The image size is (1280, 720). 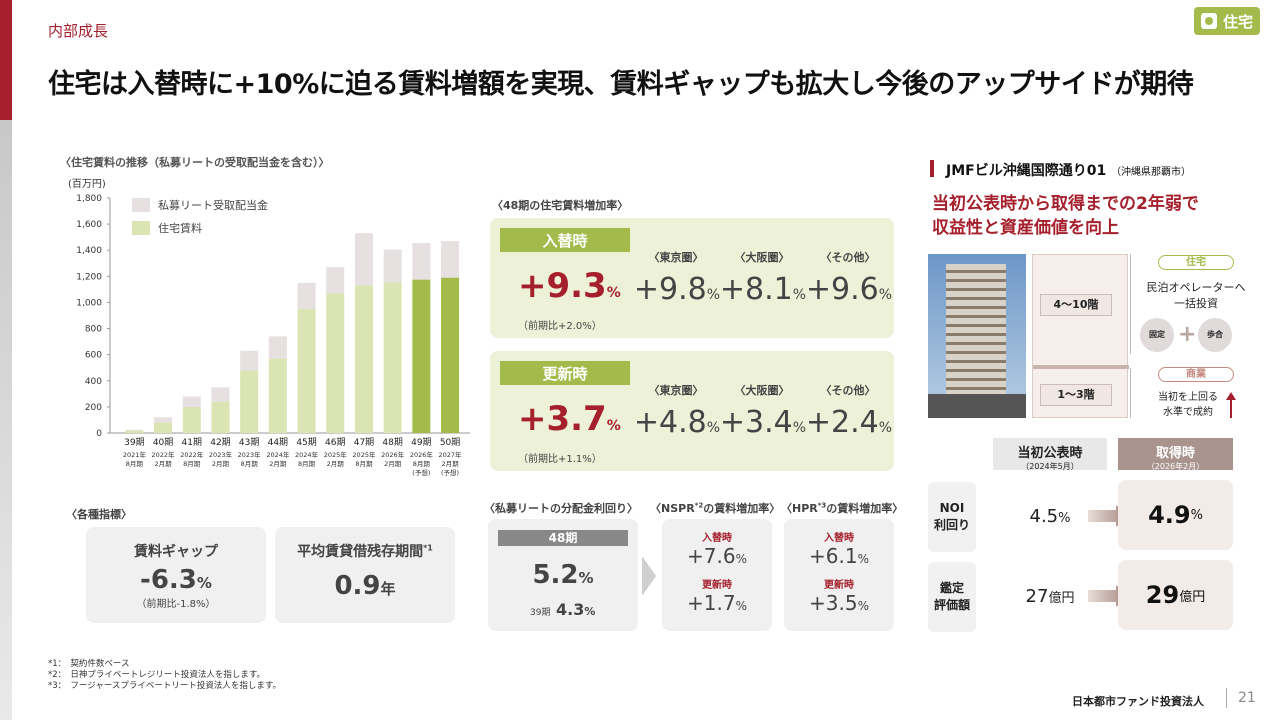 I want to click on replace-prev: （前期比+2.0%）, so click(x=560, y=326).